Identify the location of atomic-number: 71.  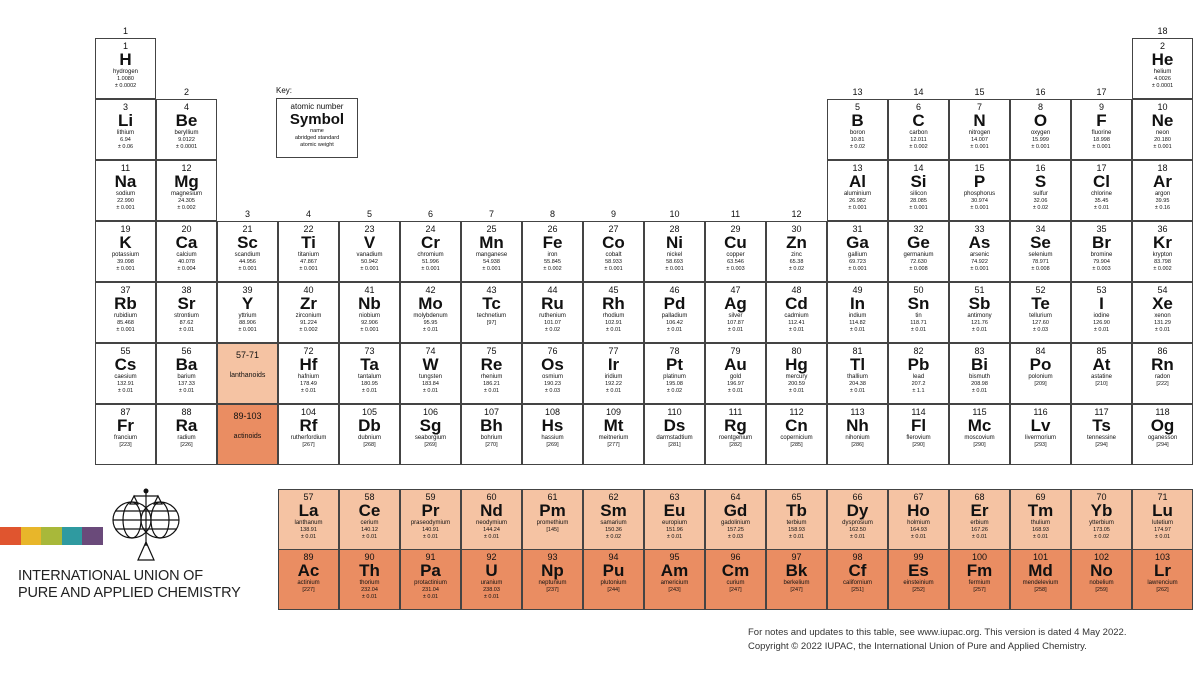
(1162, 497).